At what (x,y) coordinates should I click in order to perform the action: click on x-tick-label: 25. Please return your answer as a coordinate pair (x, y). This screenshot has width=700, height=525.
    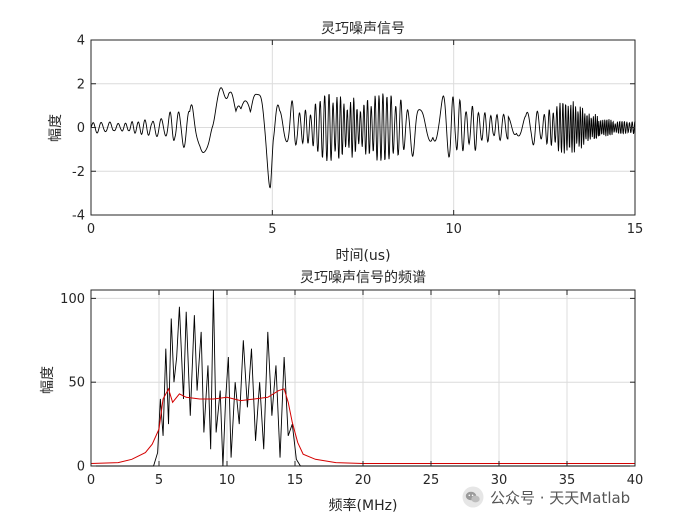
    Looking at the image, I should click on (431, 480).